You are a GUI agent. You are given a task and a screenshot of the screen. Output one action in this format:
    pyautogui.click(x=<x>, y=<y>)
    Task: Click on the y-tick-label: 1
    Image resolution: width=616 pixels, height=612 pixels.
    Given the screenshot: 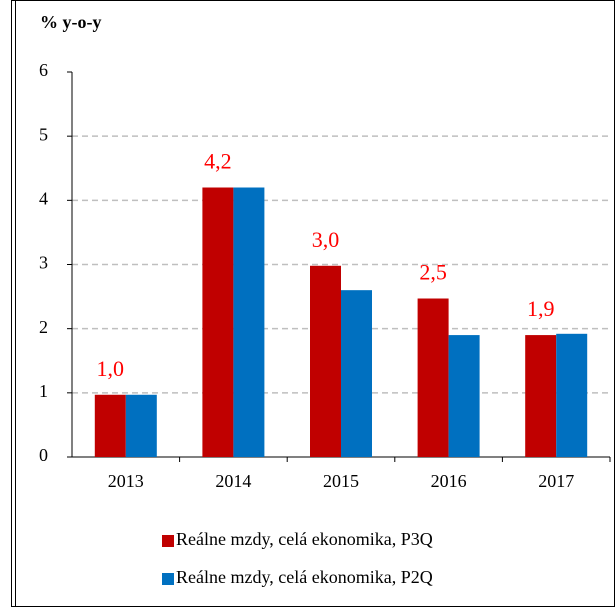 What is the action you would take?
    pyautogui.click(x=43, y=391)
    